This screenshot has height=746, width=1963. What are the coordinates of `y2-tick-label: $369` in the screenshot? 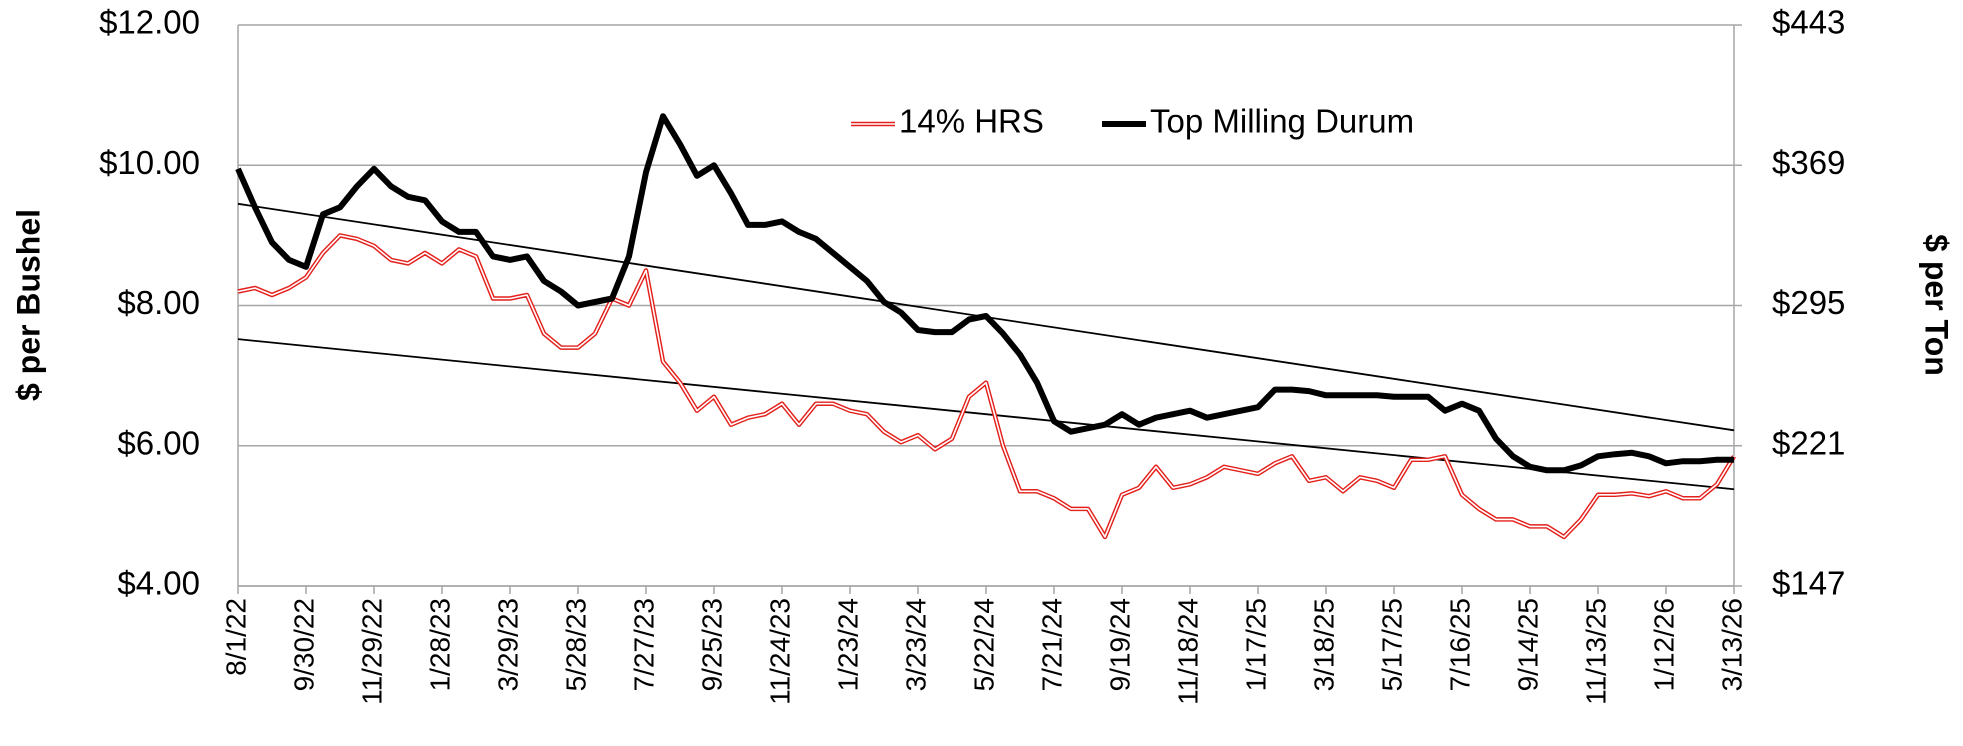 It's located at (1808, 162).